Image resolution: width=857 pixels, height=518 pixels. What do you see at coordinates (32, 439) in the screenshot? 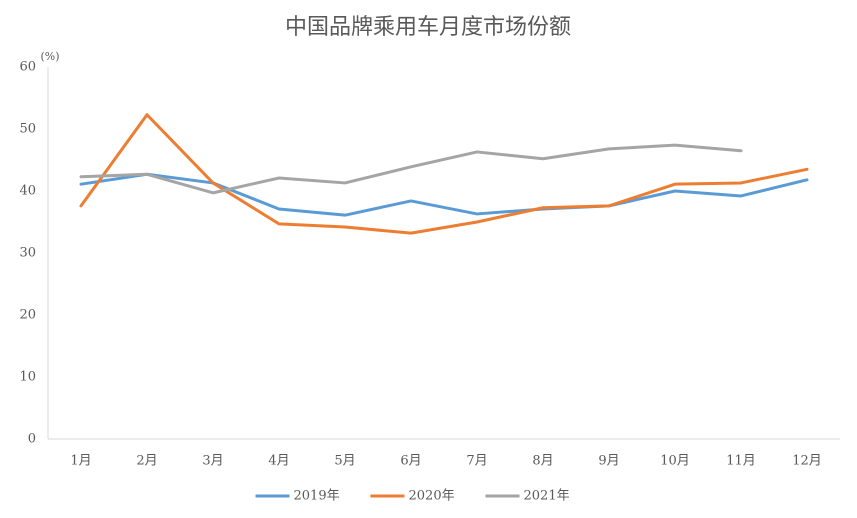
I see `y-tick-label: 0` at bounding box center [32, 439].